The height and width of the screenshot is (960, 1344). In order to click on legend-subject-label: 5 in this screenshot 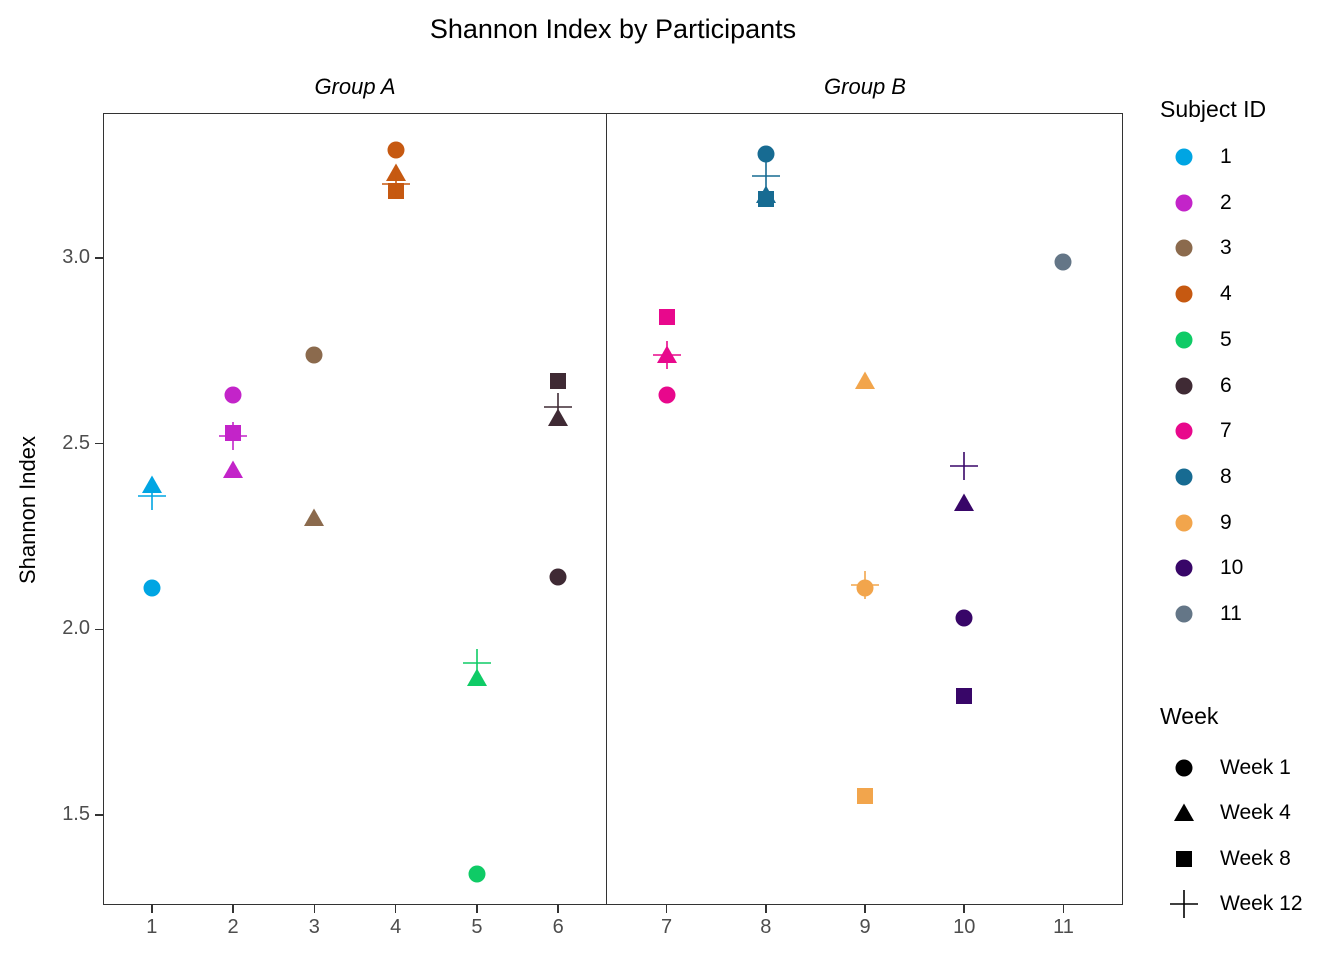, I will do `click(1226, 339)`.